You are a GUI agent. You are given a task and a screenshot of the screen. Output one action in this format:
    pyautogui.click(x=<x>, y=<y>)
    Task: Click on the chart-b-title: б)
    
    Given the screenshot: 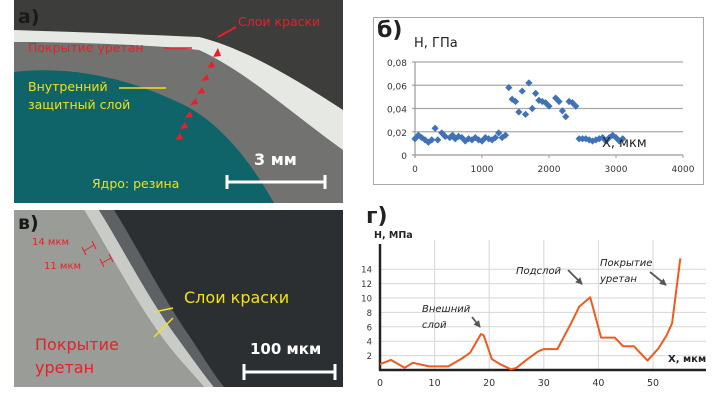 What is the action you would take?
    pyautogui.click(x=390, y=30)
    